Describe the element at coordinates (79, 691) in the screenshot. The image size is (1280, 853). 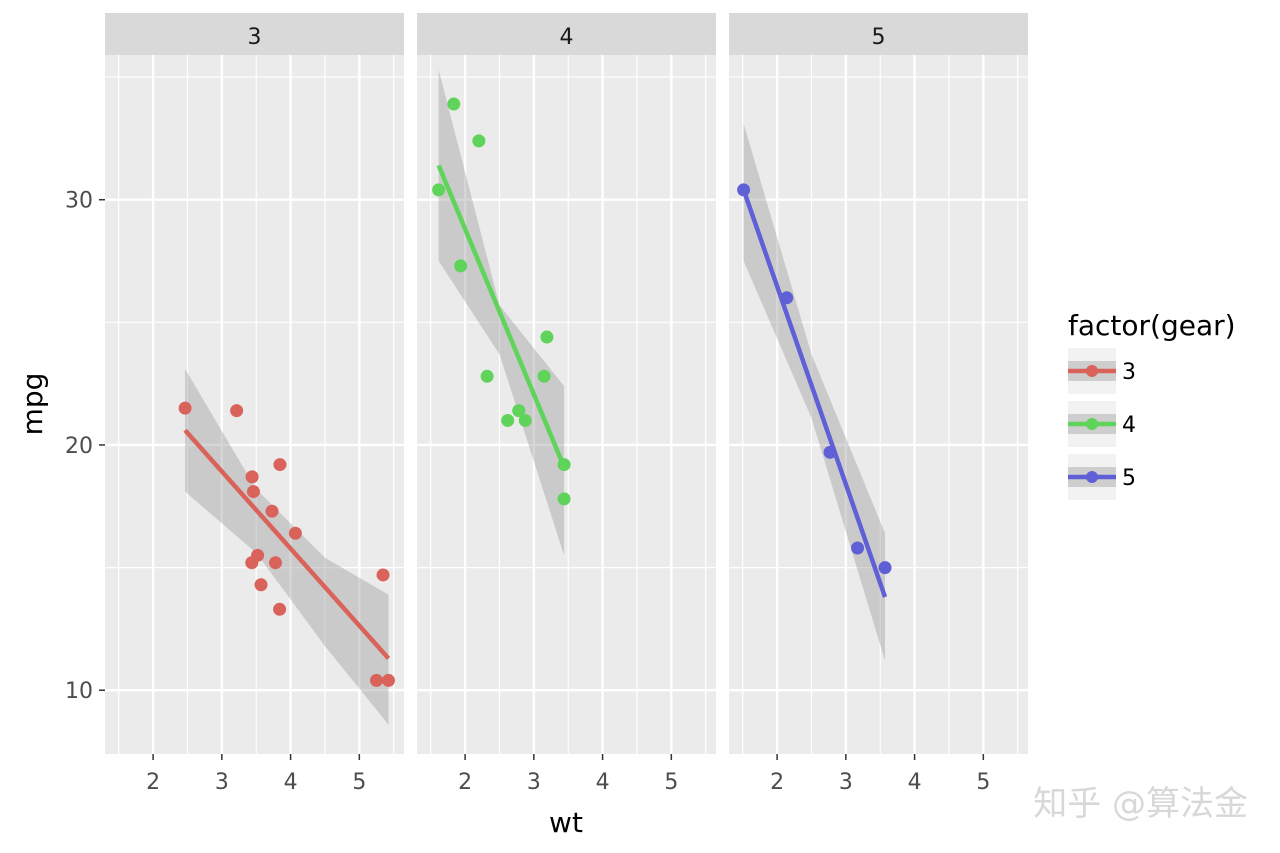
I see `y-tick-label: 10` at that location.